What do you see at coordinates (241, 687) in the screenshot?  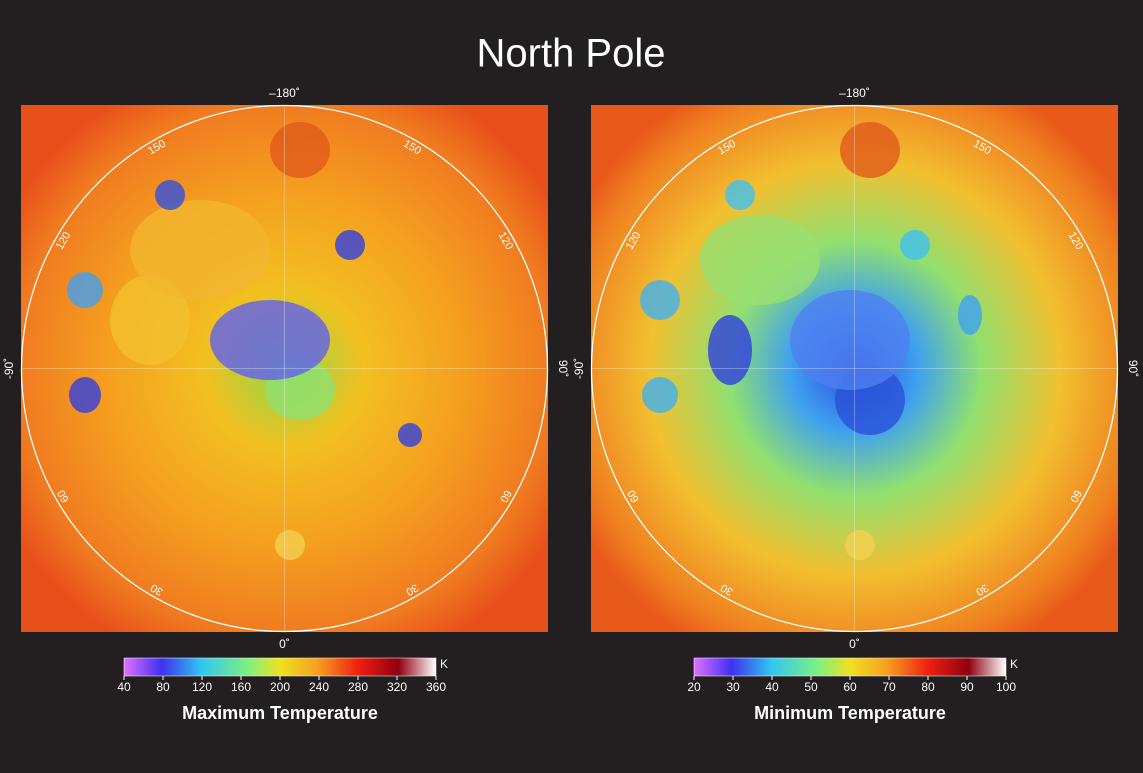 I see `colorbar-tick-label: 160` at bounding box center [241, 687].